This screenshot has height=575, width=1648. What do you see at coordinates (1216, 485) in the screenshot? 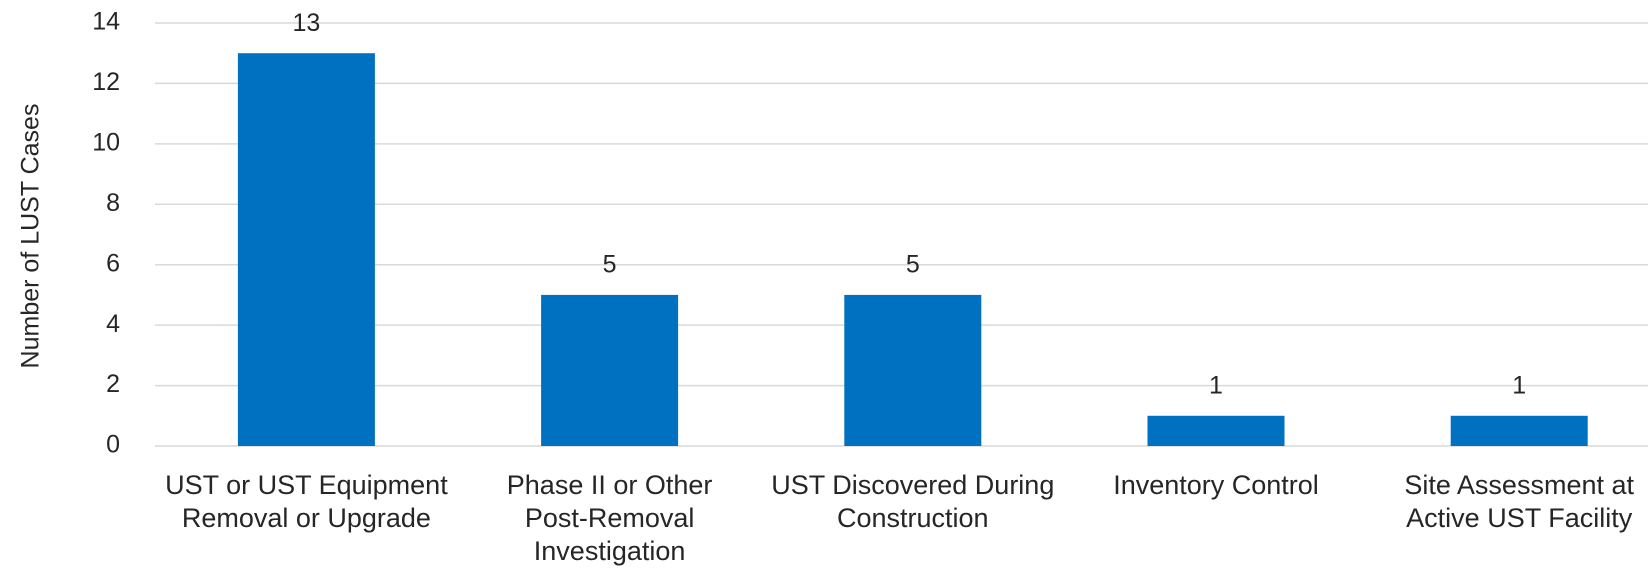
I see `x-tick-label: Inventory Control` at bounding box center [1216, 485].